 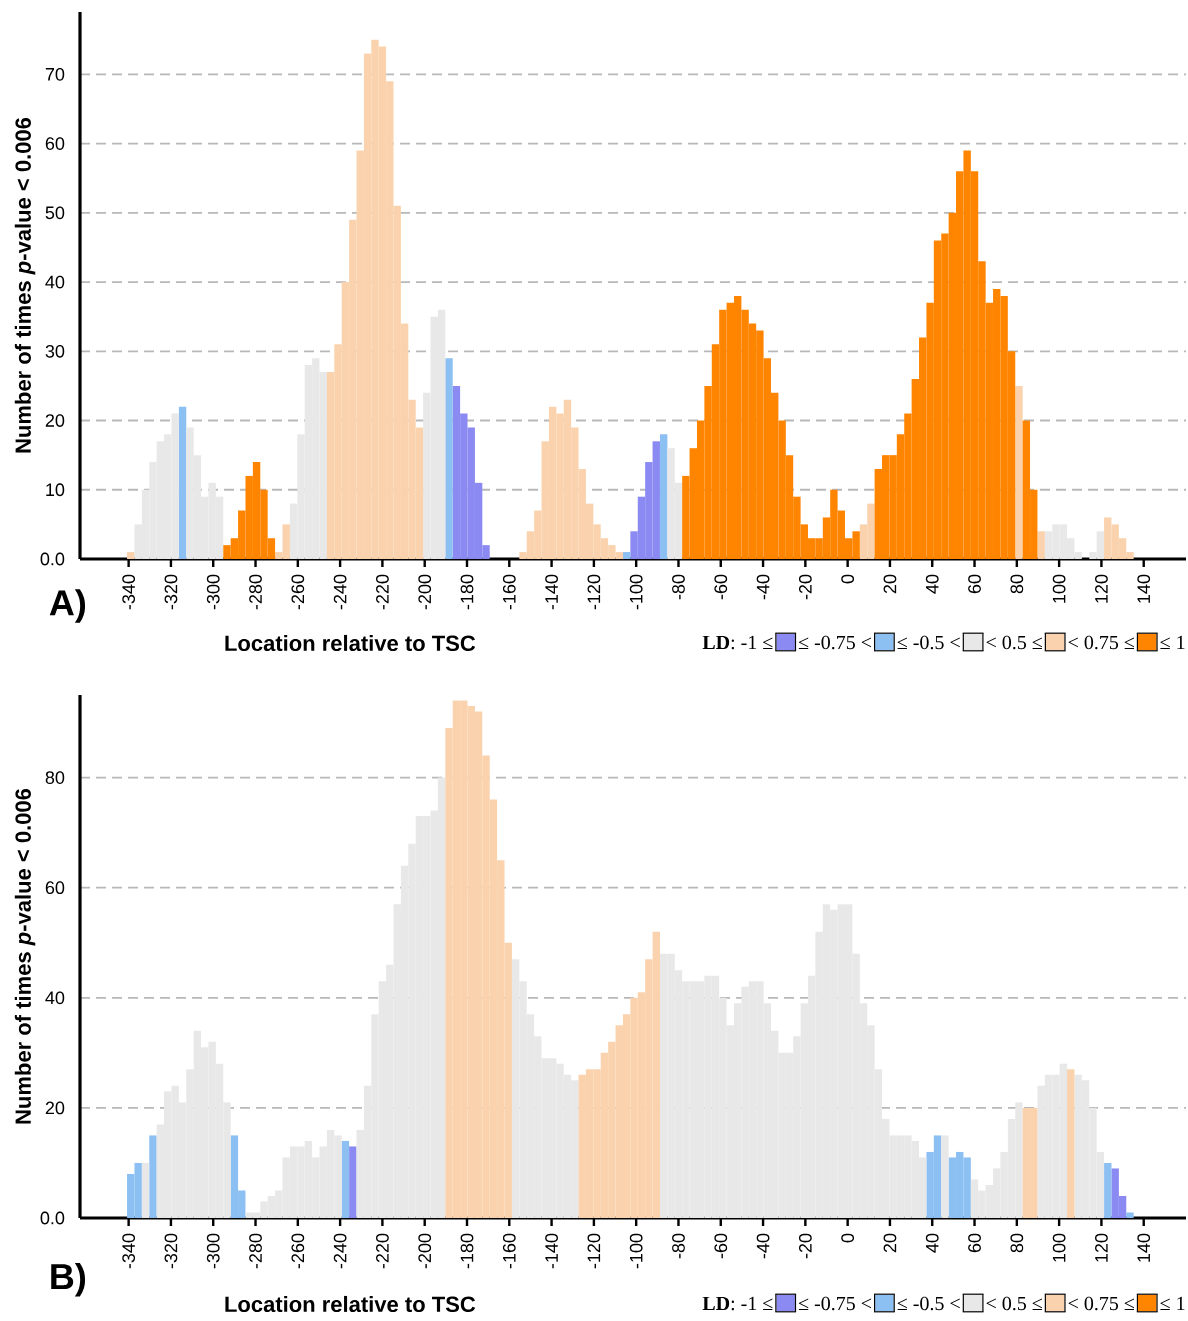 What do you see at coordinates (55, 351) in the screenshot?
I see `y-tick-label: 30` at bounding box center [55, 351].